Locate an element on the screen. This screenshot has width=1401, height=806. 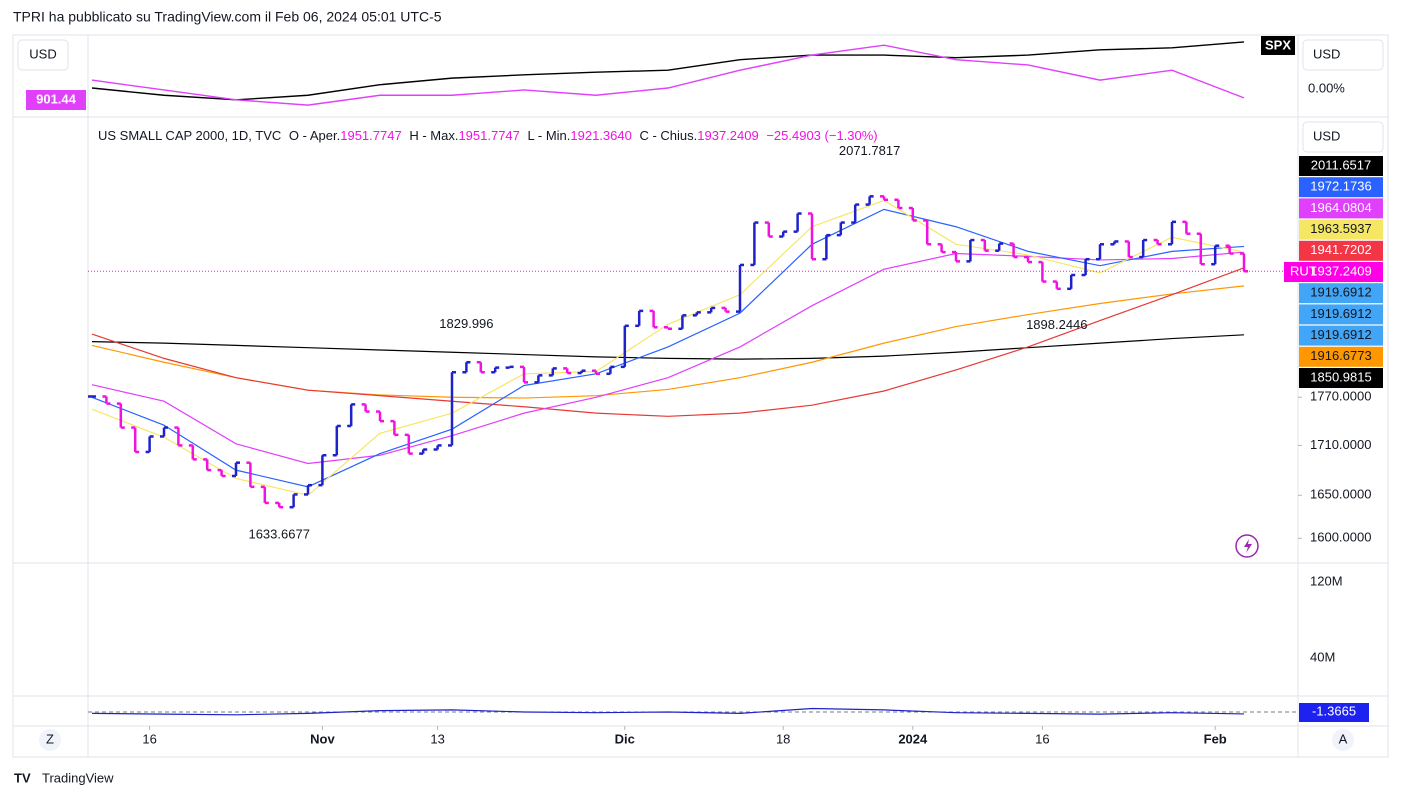
price-label: 1916.6773 is located at coordinates (1340, 355).